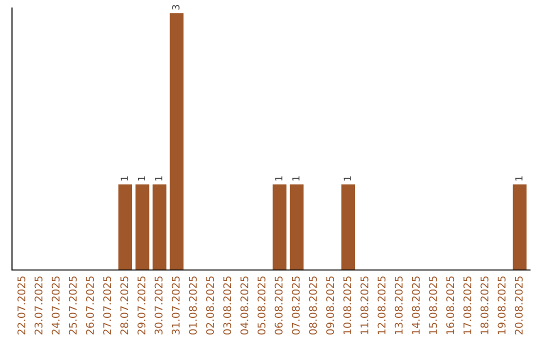  Describe the element at coordinates (278, 305) in the screenshot. I see `x-tick-label: 06.08.2025` at that location.